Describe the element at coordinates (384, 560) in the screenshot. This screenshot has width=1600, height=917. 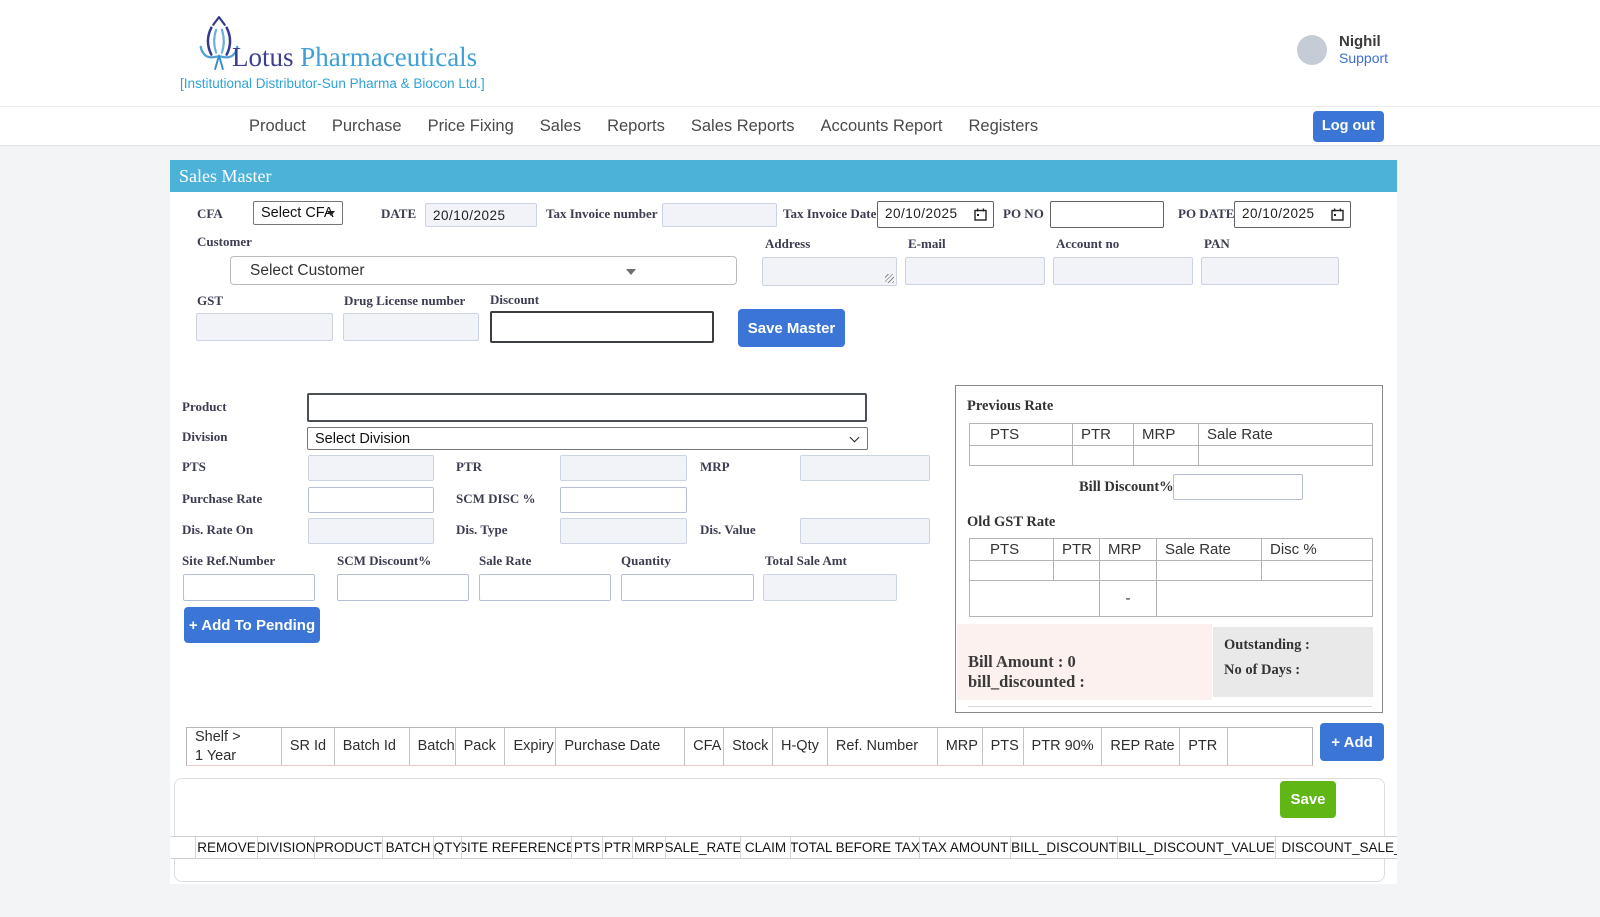
I see `scm-discount-label: SCM Discount%` at that location.